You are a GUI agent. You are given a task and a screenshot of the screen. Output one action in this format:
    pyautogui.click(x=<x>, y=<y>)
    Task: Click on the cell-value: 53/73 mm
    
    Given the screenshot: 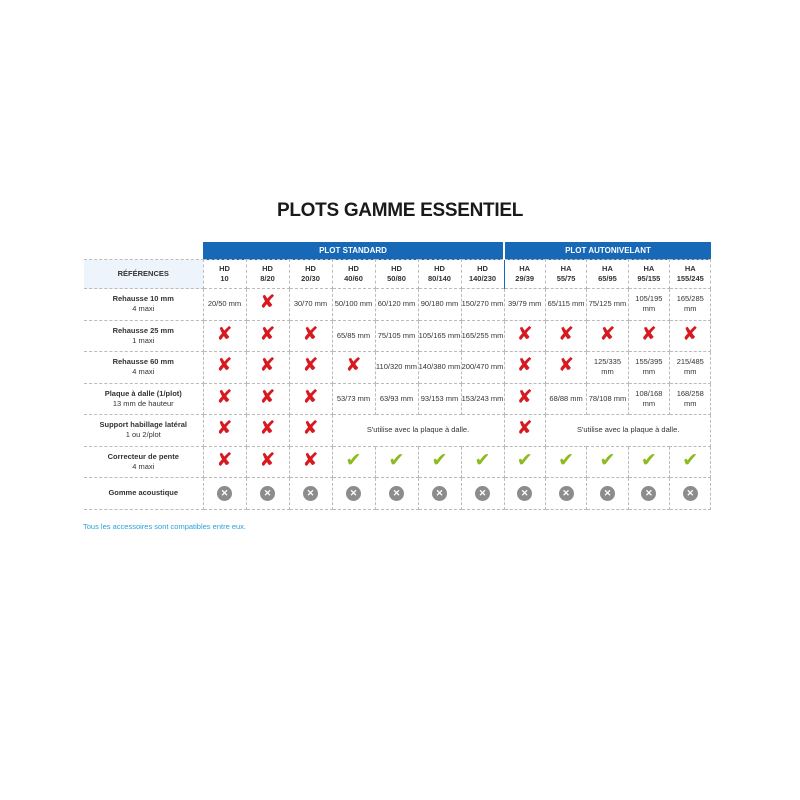 What is the action you would take?
    pyautogui.click(x=353, y=398)
    